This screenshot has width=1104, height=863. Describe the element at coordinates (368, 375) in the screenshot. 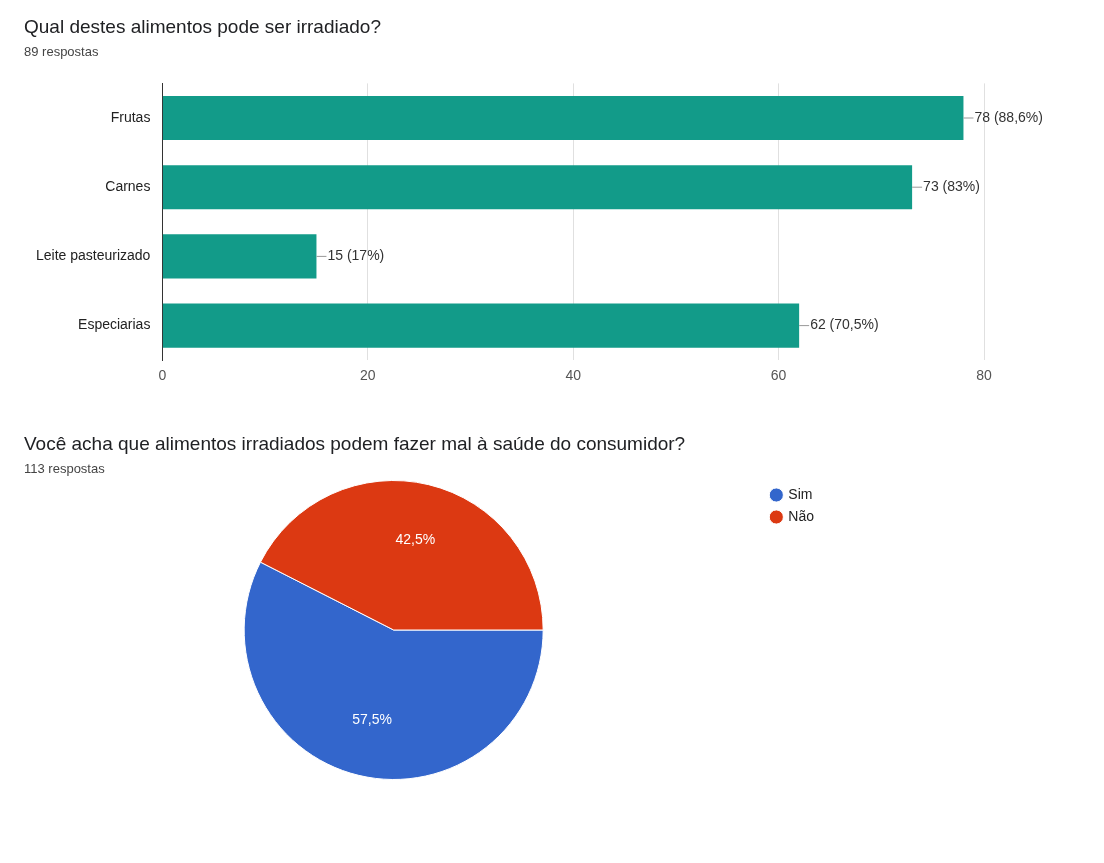

I see `x-tick-label: 20` at that location.